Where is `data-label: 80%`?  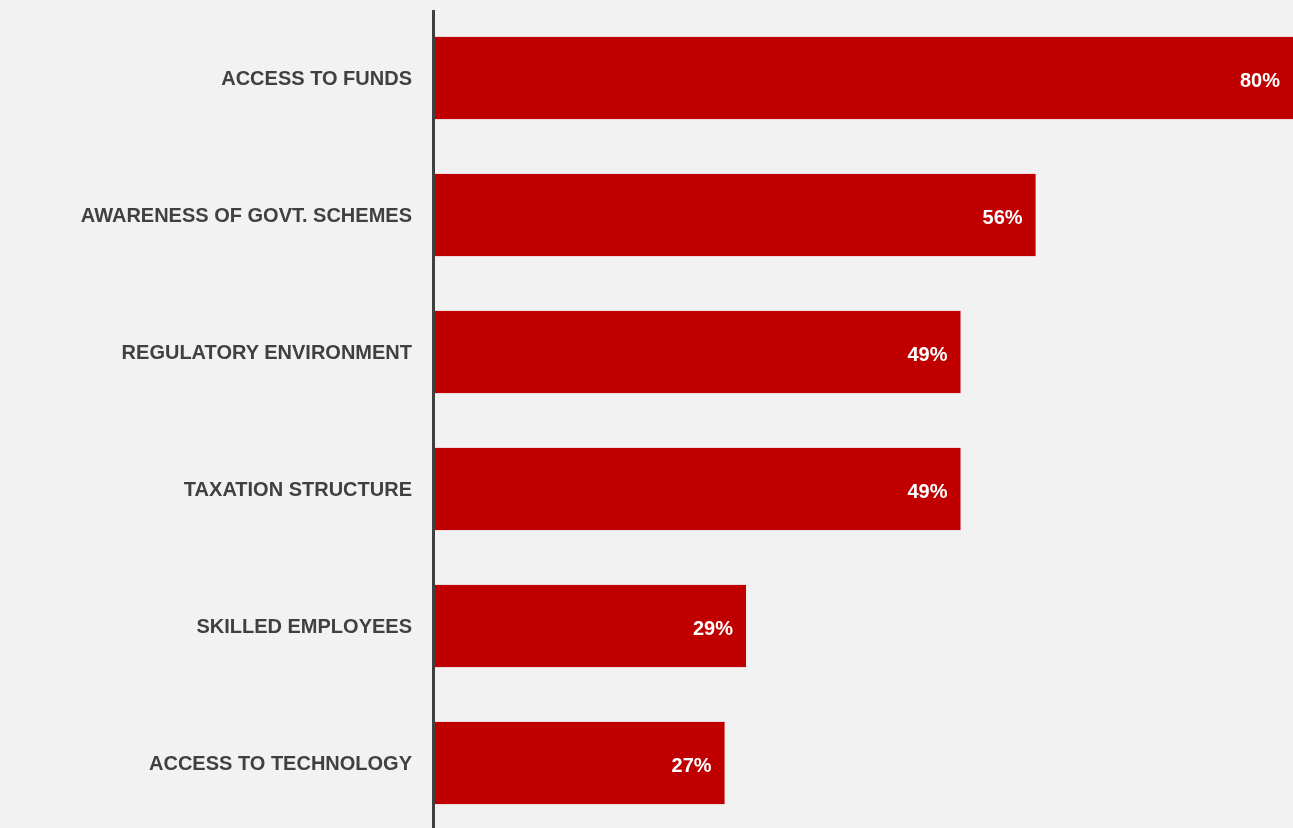
data-label: 80% is located at coordinates (1260, 80).